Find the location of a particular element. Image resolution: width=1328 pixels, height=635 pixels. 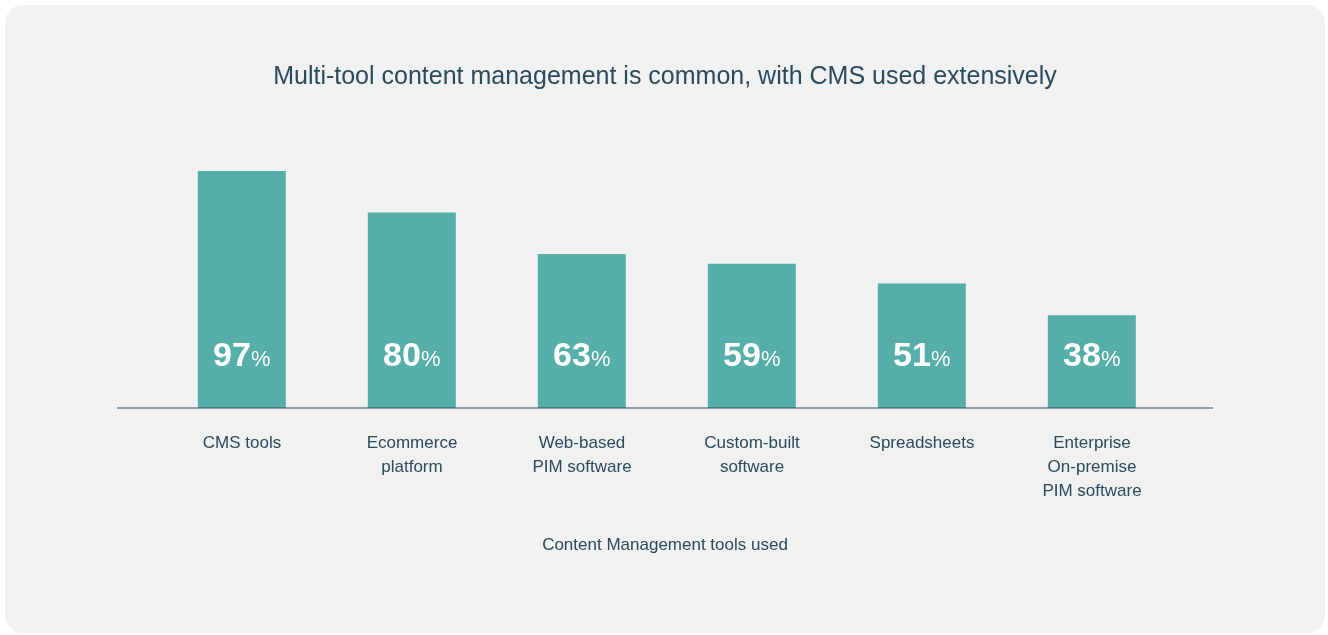

x-tick-label: CMS tools is located at coordinates (242, 442).